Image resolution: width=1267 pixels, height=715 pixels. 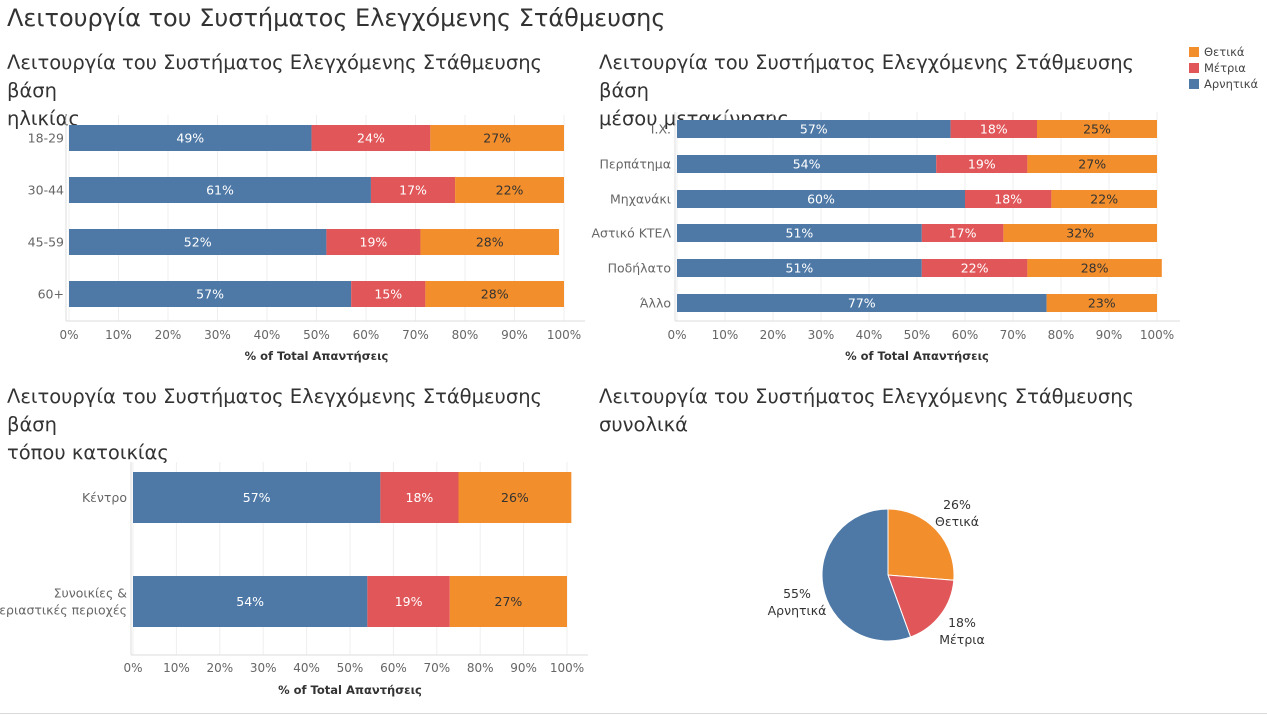 I want to click on age-x-tick-label: 80%, so click(x=465, y=335).